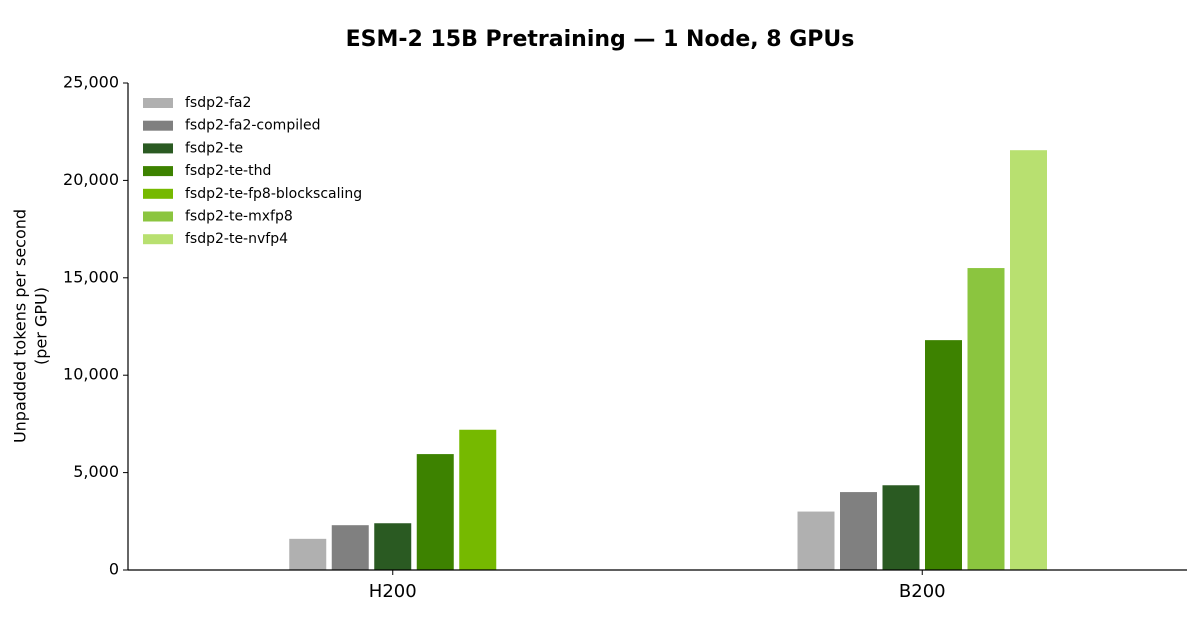  Describe the element at coordinates (239, 217) in the screenshot. I see `legend-text: fsdp2-te-mxfp8` at that location.